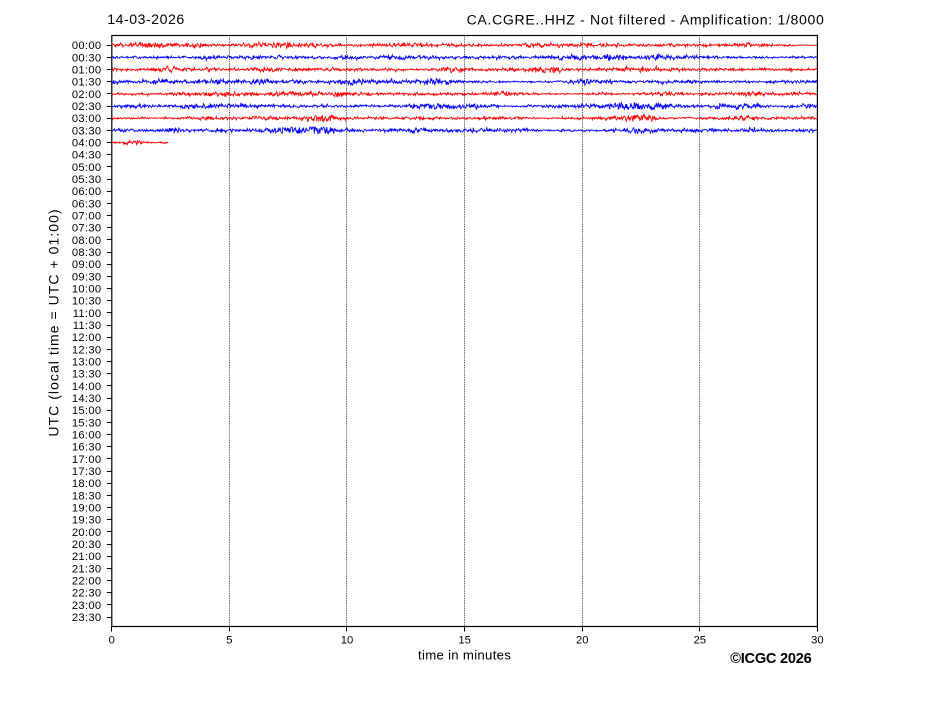 The image size is (927, 701). I want to click on svg-text: 01:30, so click(87, 83).